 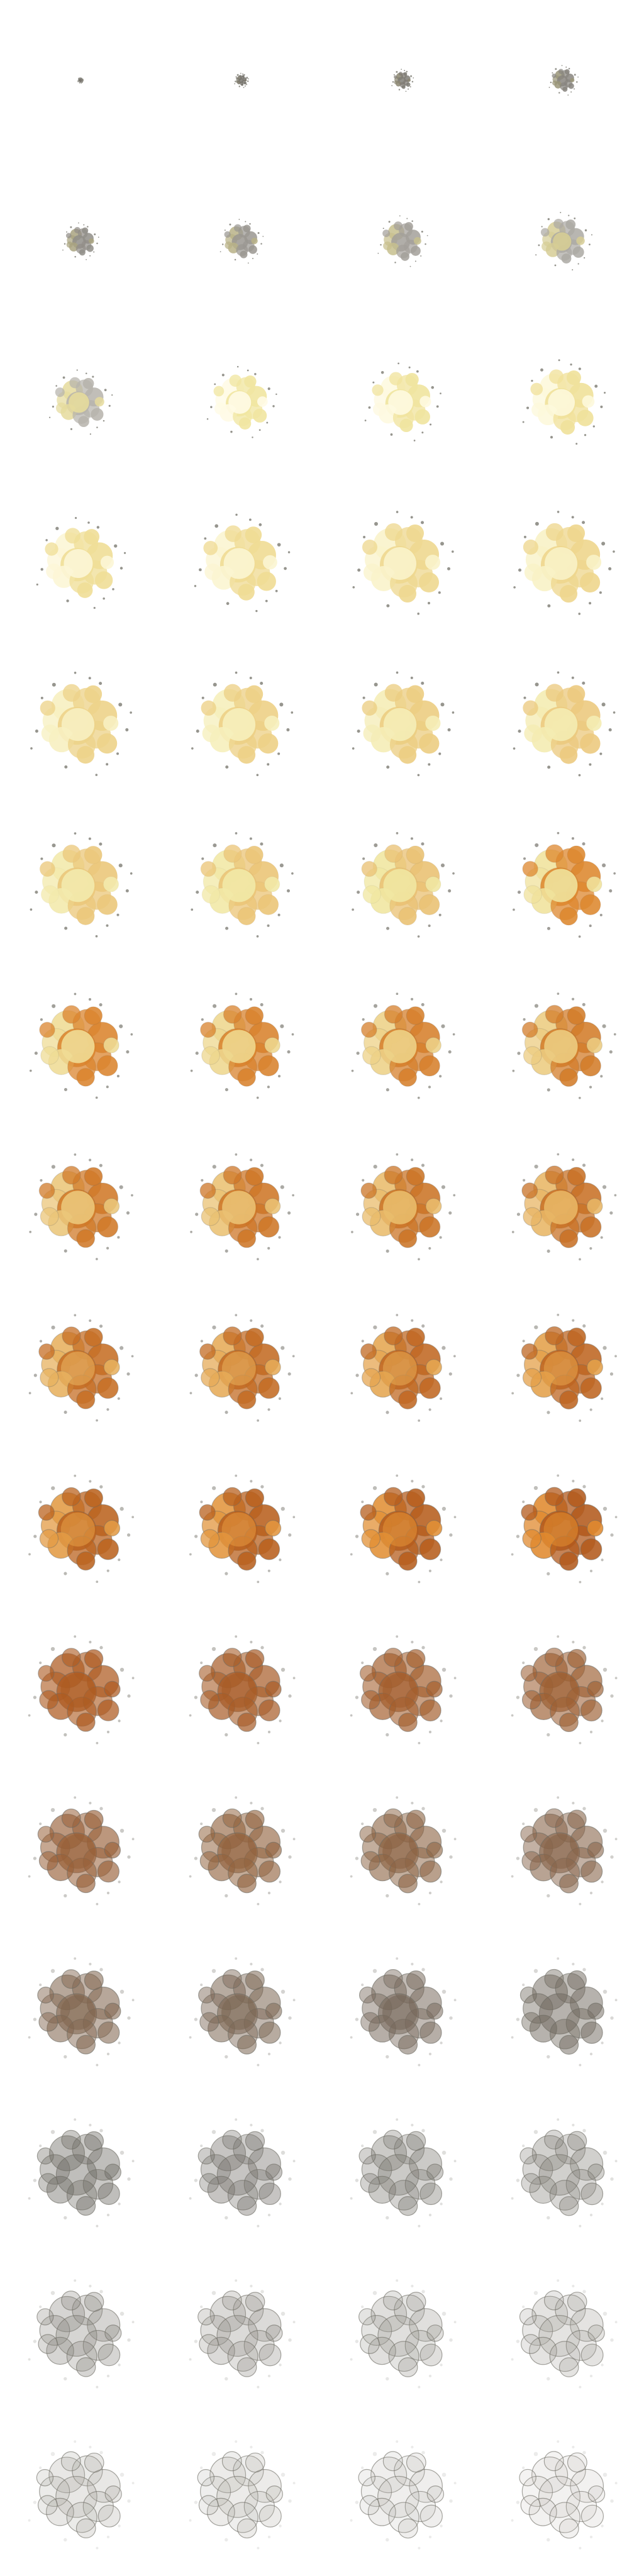 I want to click on fireball-core, so click(x=400, y=563).